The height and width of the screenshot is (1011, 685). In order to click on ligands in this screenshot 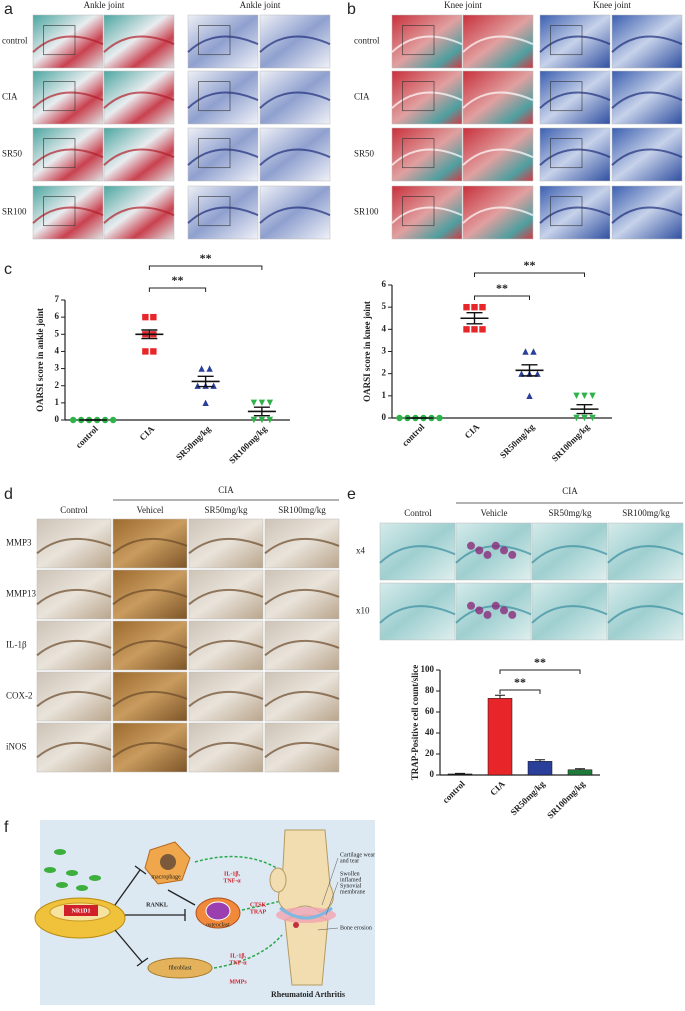, I will do `click(72, 870)`.